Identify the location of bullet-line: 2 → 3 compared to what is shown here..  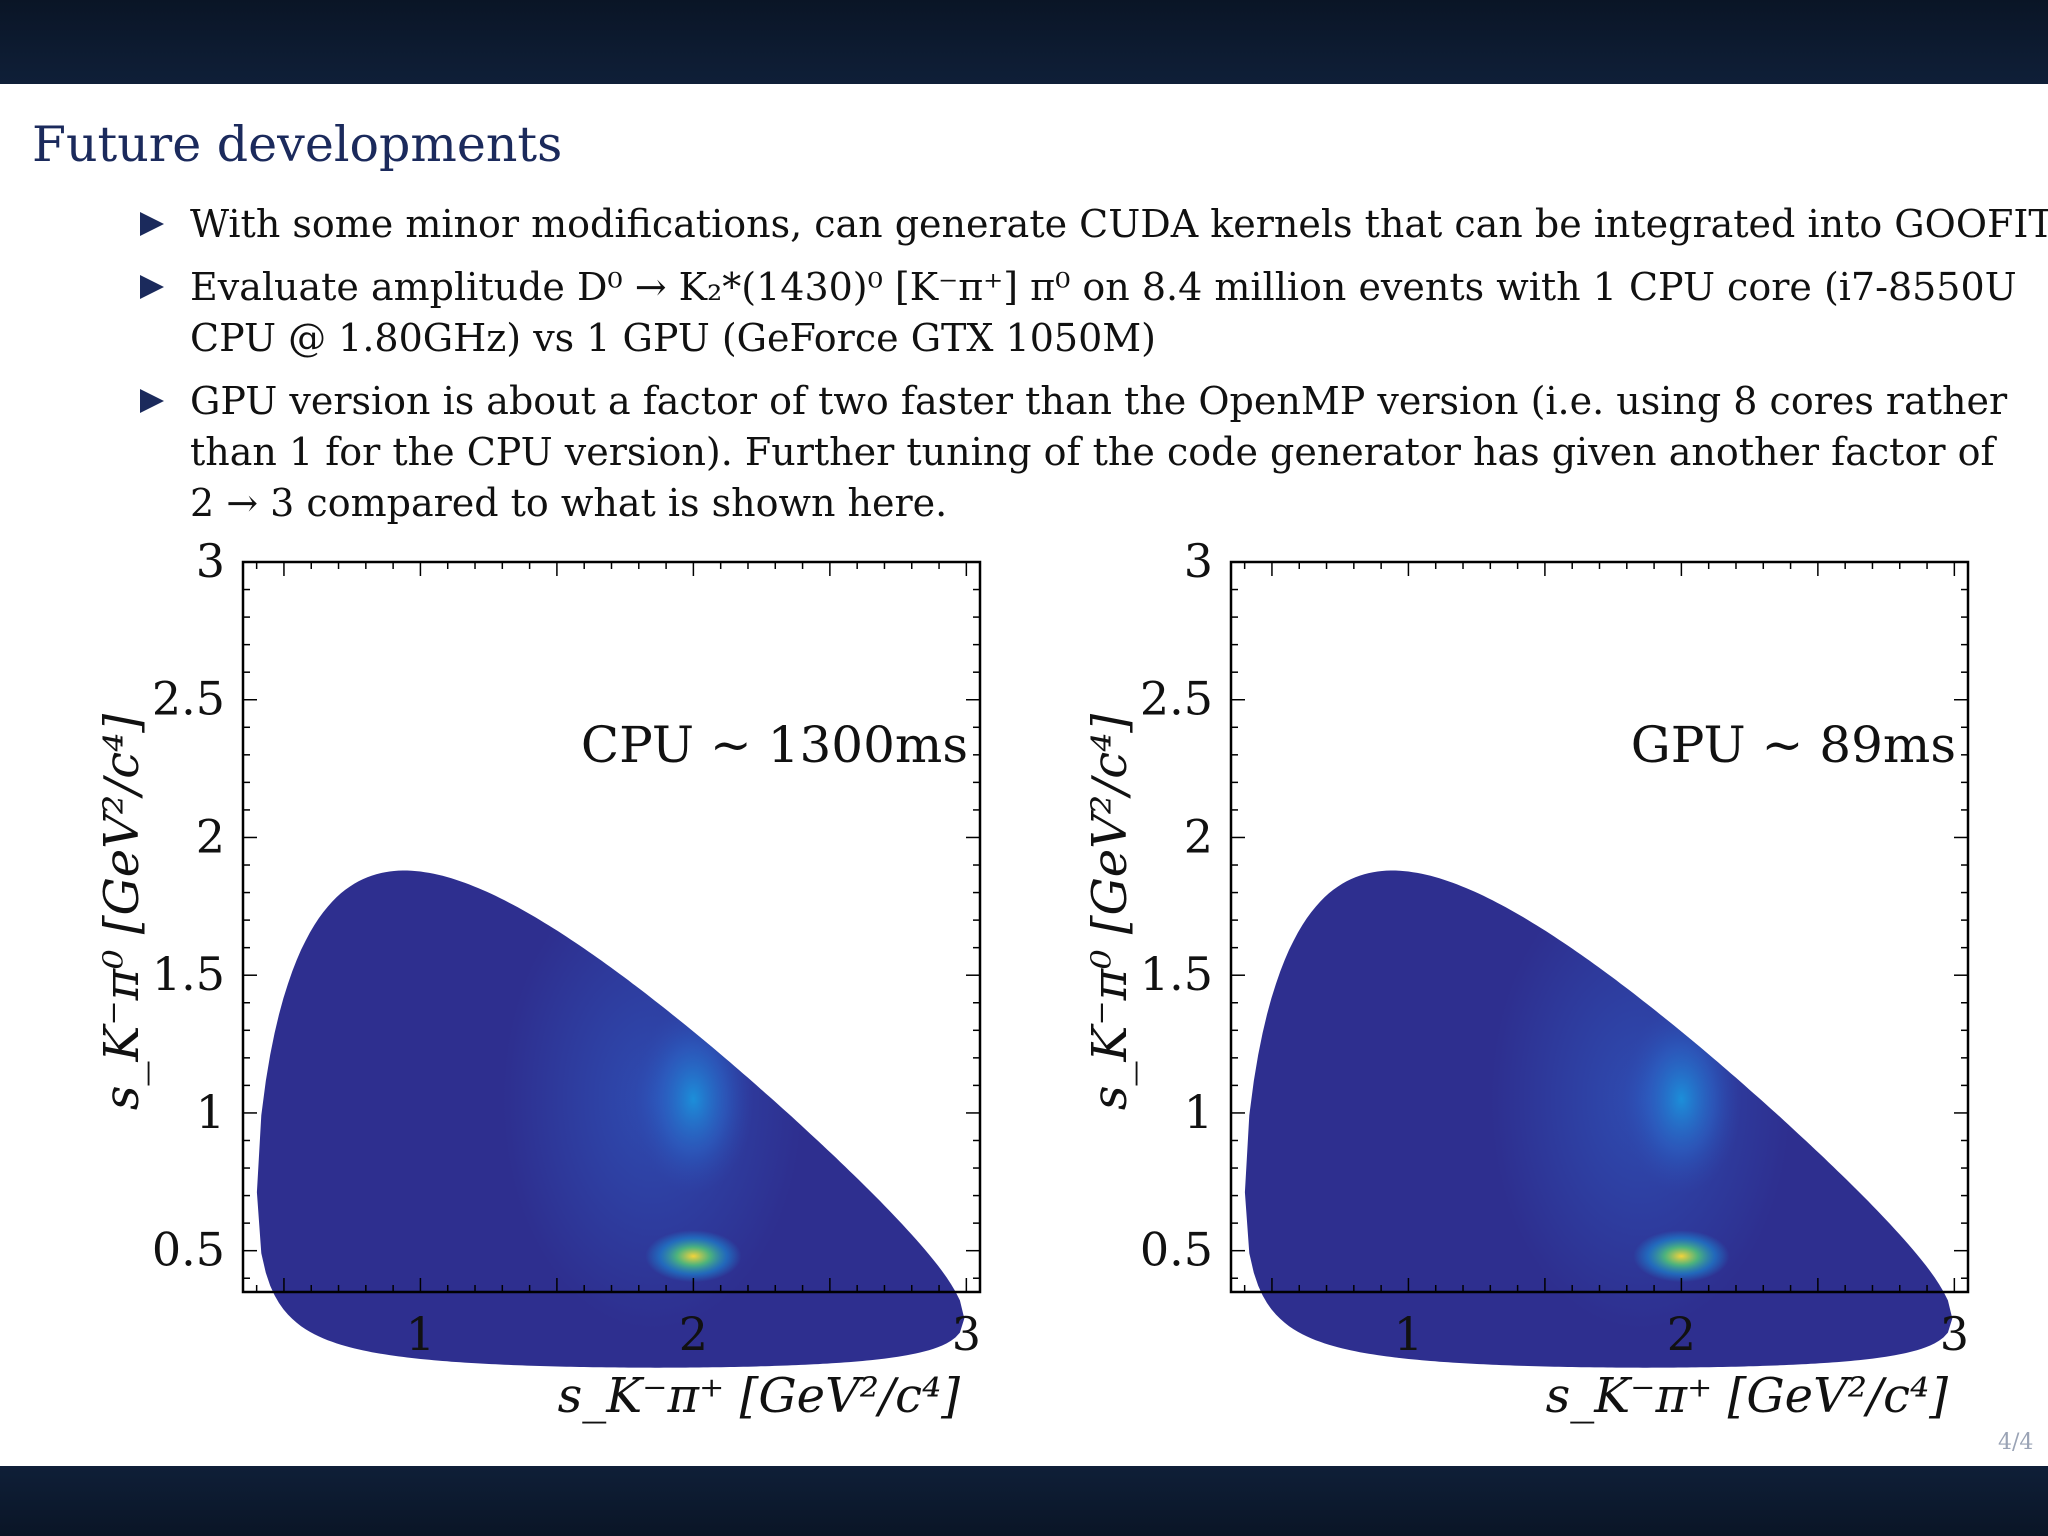
(569, 503).